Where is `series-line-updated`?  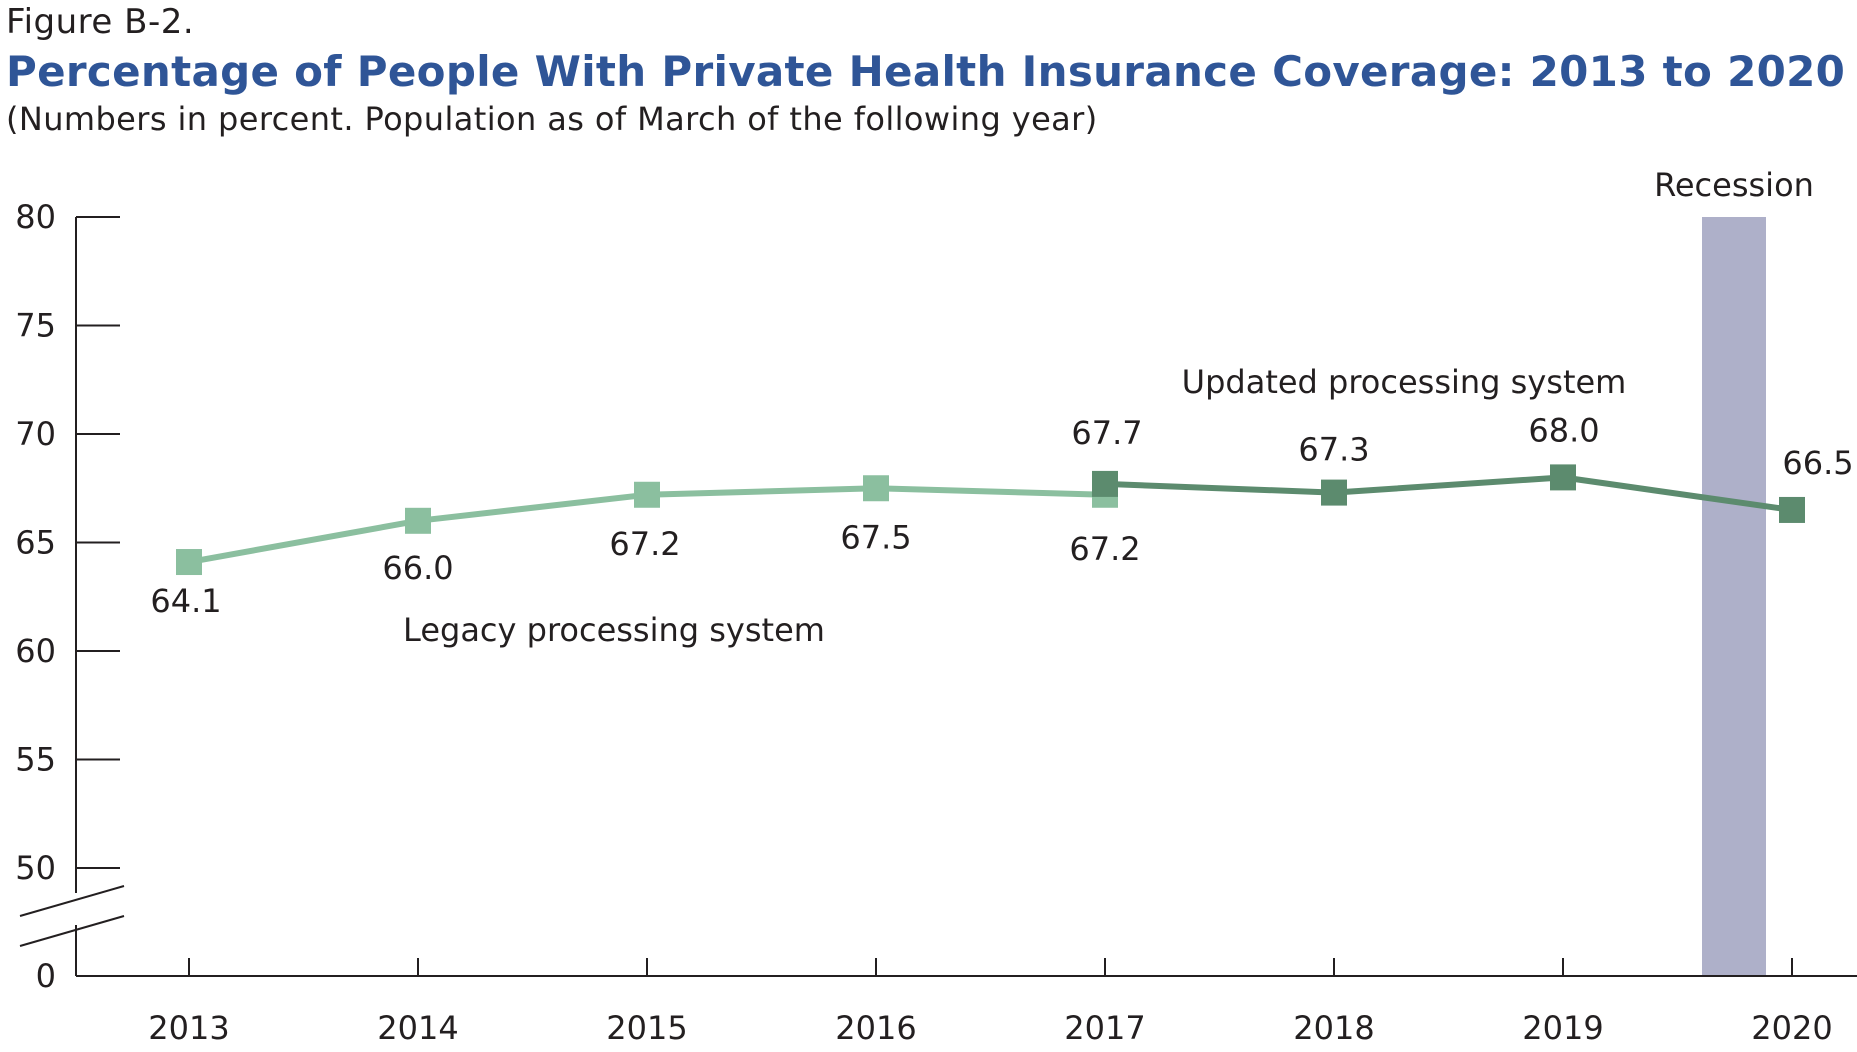 series-line-updated is located at coordinates (1448, 493).